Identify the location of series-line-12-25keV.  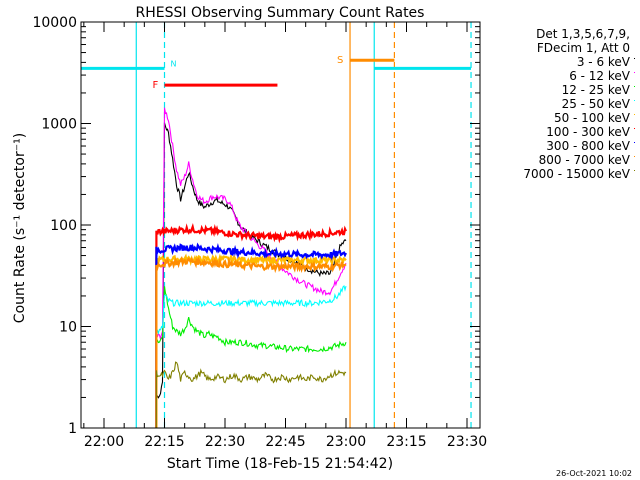
(251, 357).